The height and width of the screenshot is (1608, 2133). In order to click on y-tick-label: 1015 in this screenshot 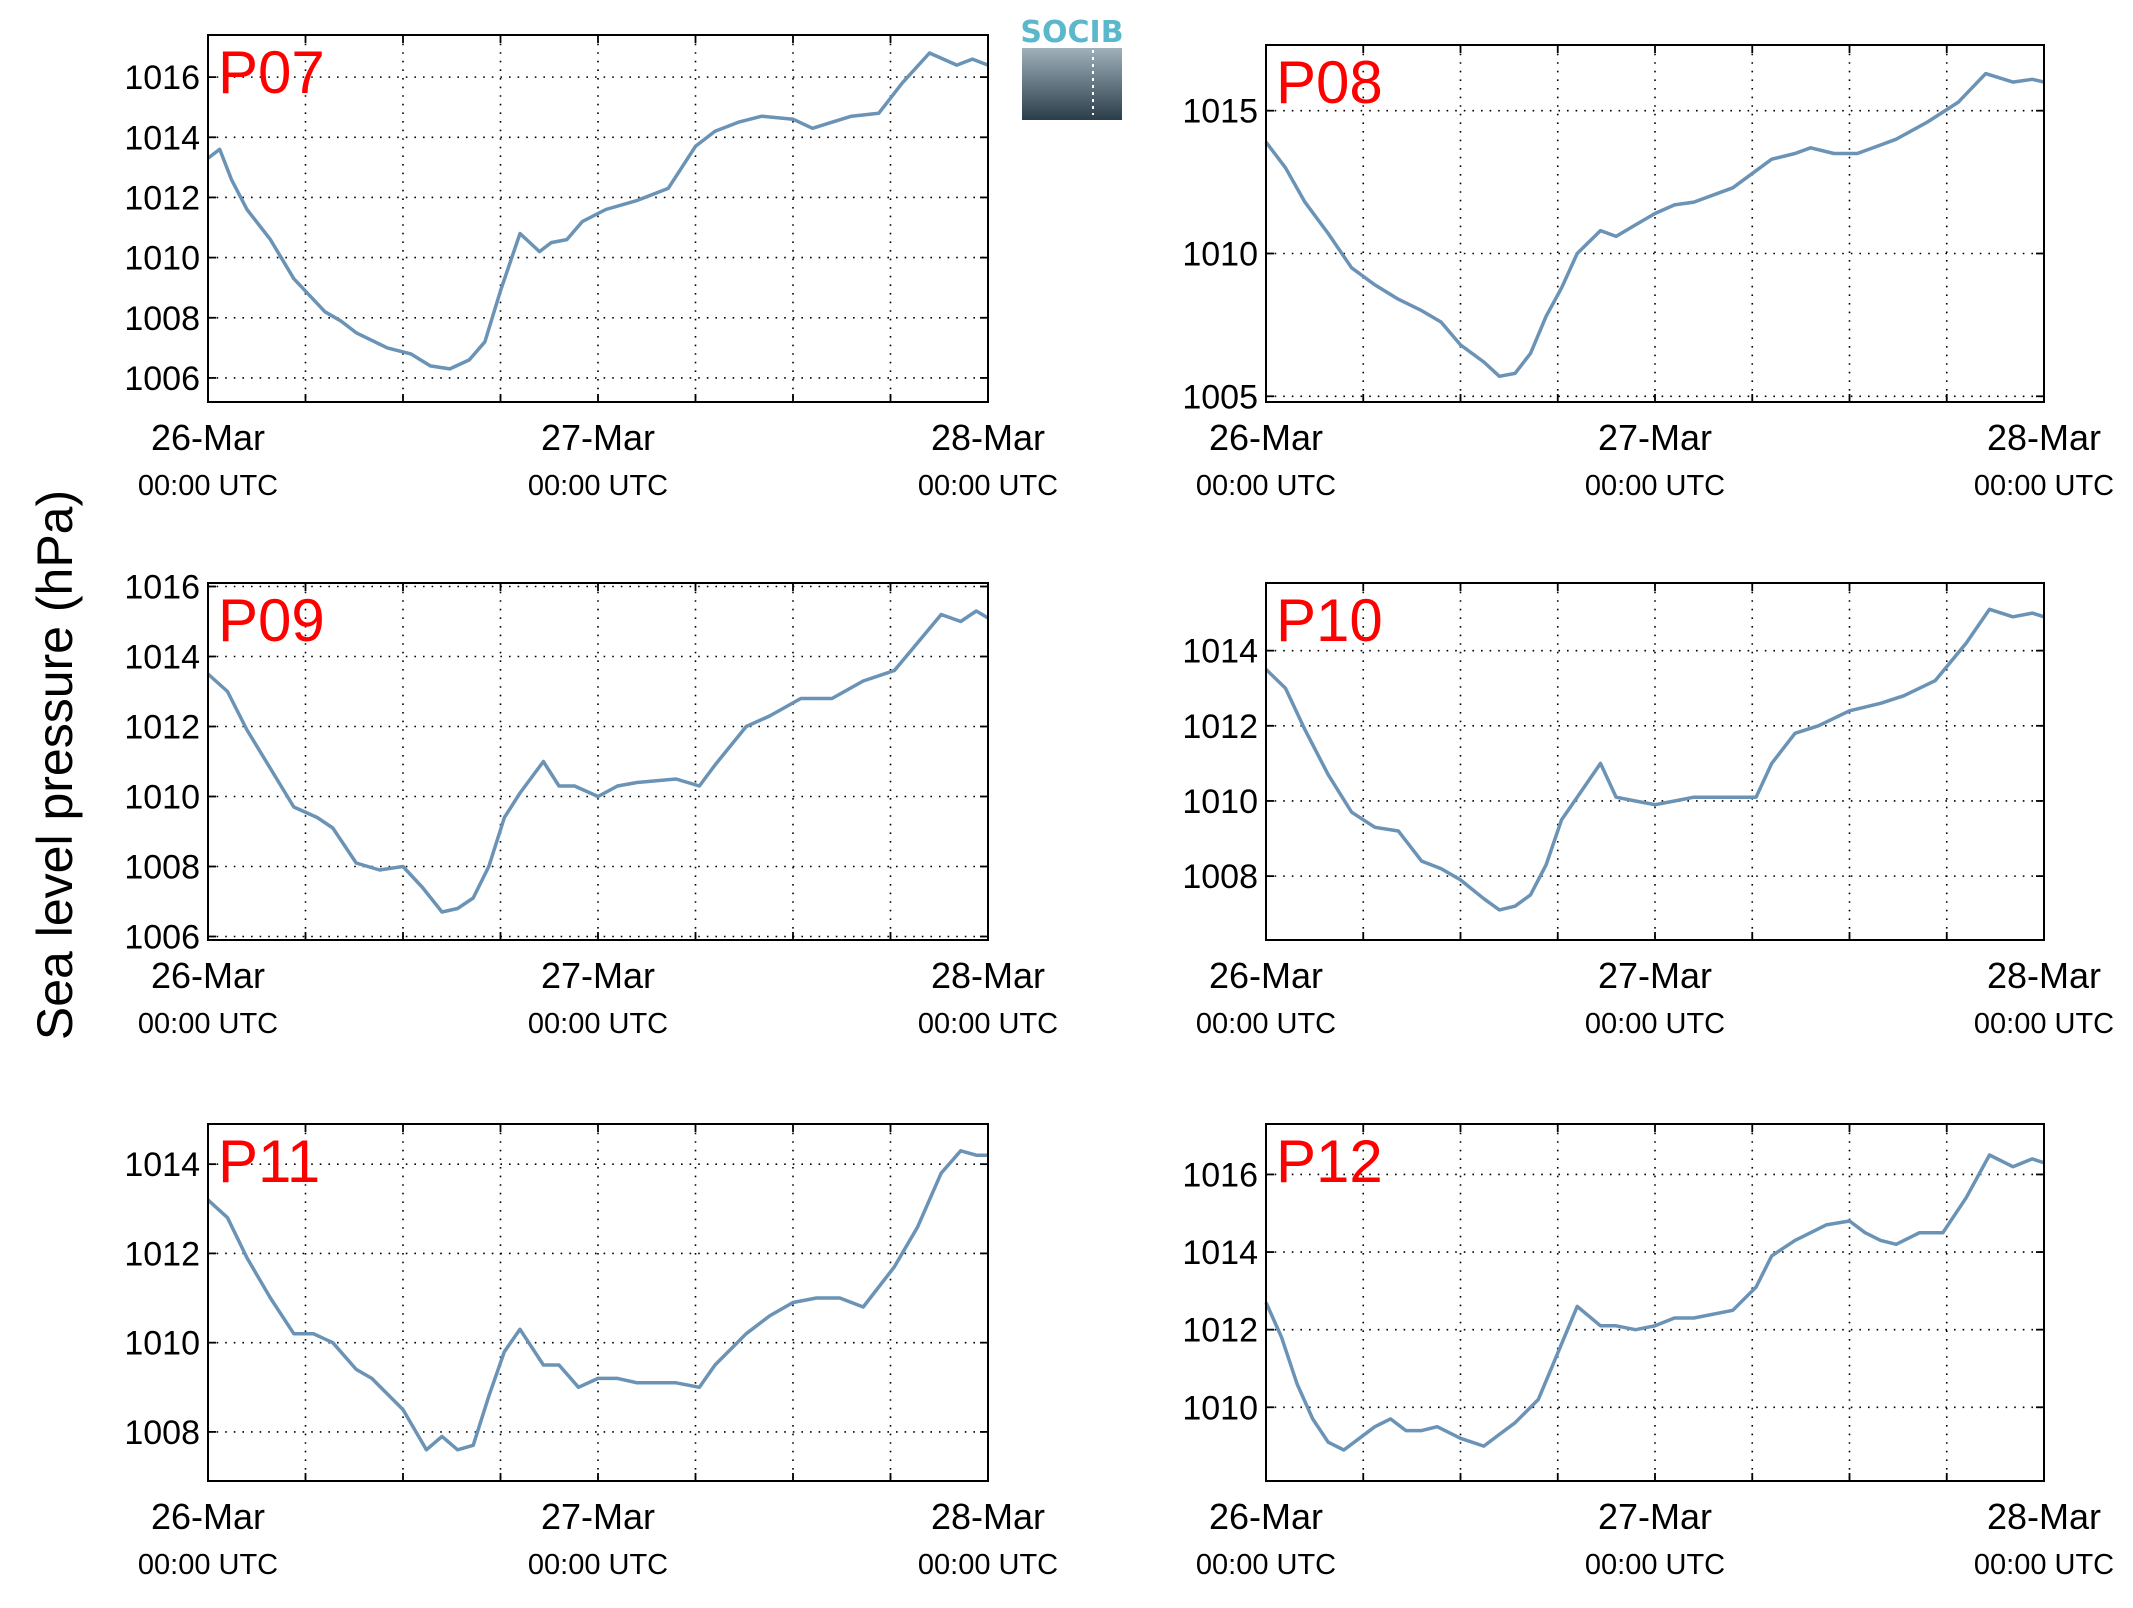, I will do `click(1220, 112)`.